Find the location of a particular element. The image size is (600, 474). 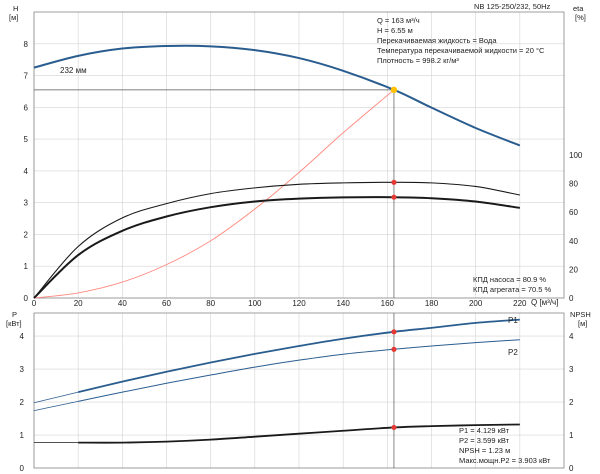

x-tick-label: 80 is located at coordinates (210, 303).